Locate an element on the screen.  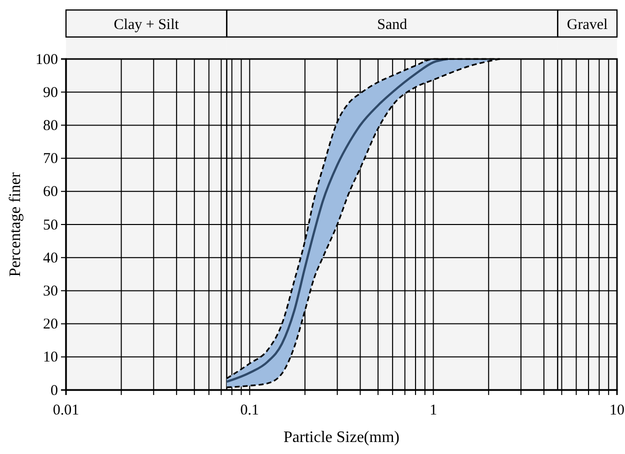
y-tick-label: 90 is located at coordinates (50, 92).